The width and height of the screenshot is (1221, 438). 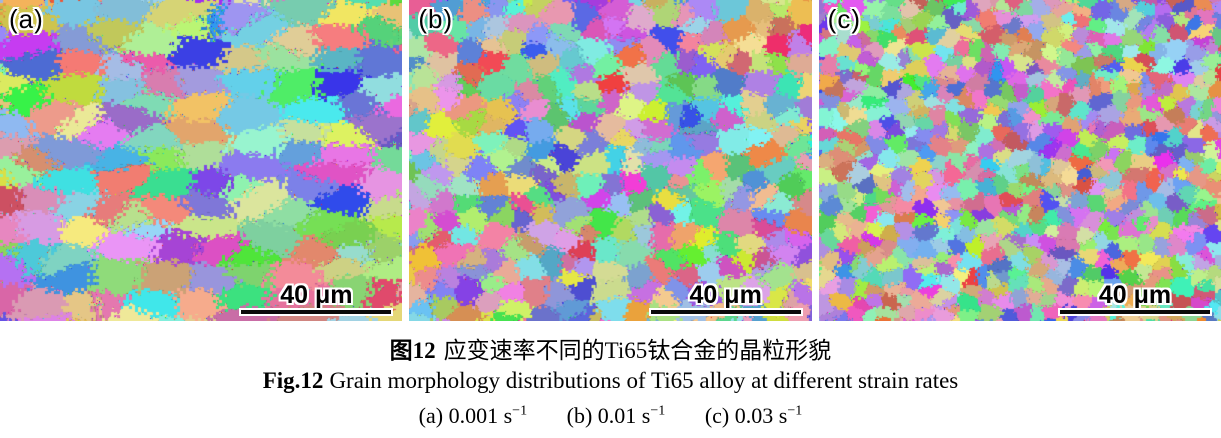 I want to click on condition-b-text: (b) 0.01 s, so click(x=608, y=416).